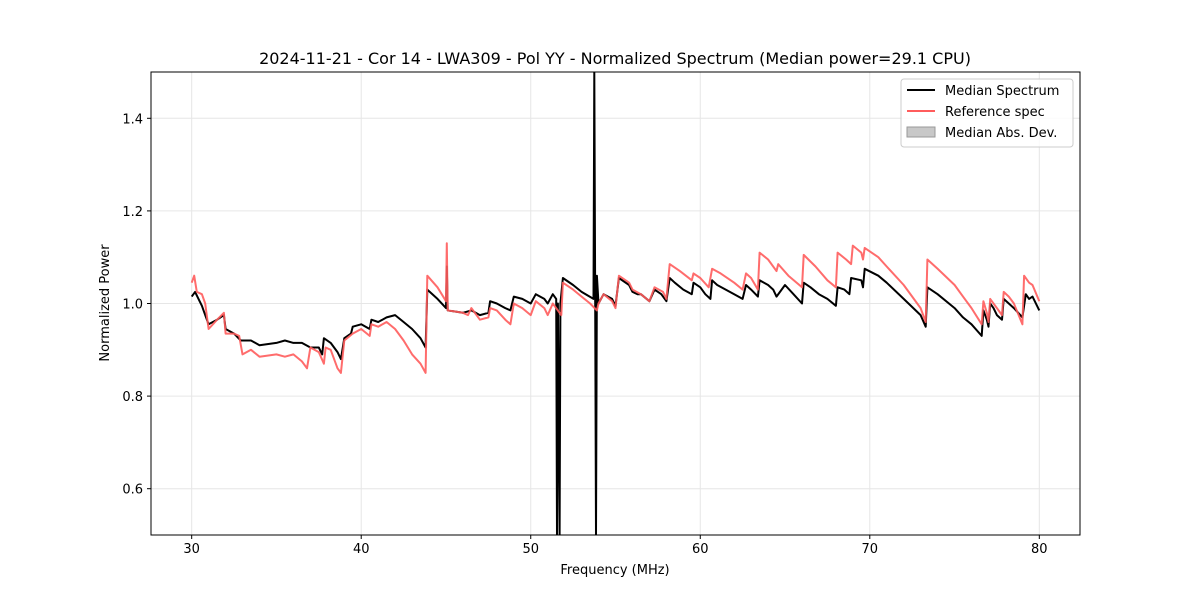 The width and height of the screenshot is (1200, 600). What do you see at coordinates (132, 305) in the screenshot?
I see `y-tick-label: 1.0` at bounding box center [132, 305].